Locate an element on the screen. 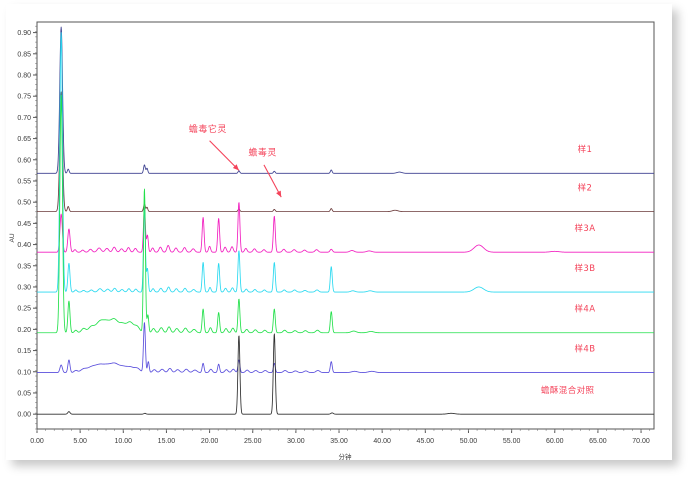 This screenshot has width=691, height=478. y-tick-label: 0.85 is located at coordinates (24, 54).